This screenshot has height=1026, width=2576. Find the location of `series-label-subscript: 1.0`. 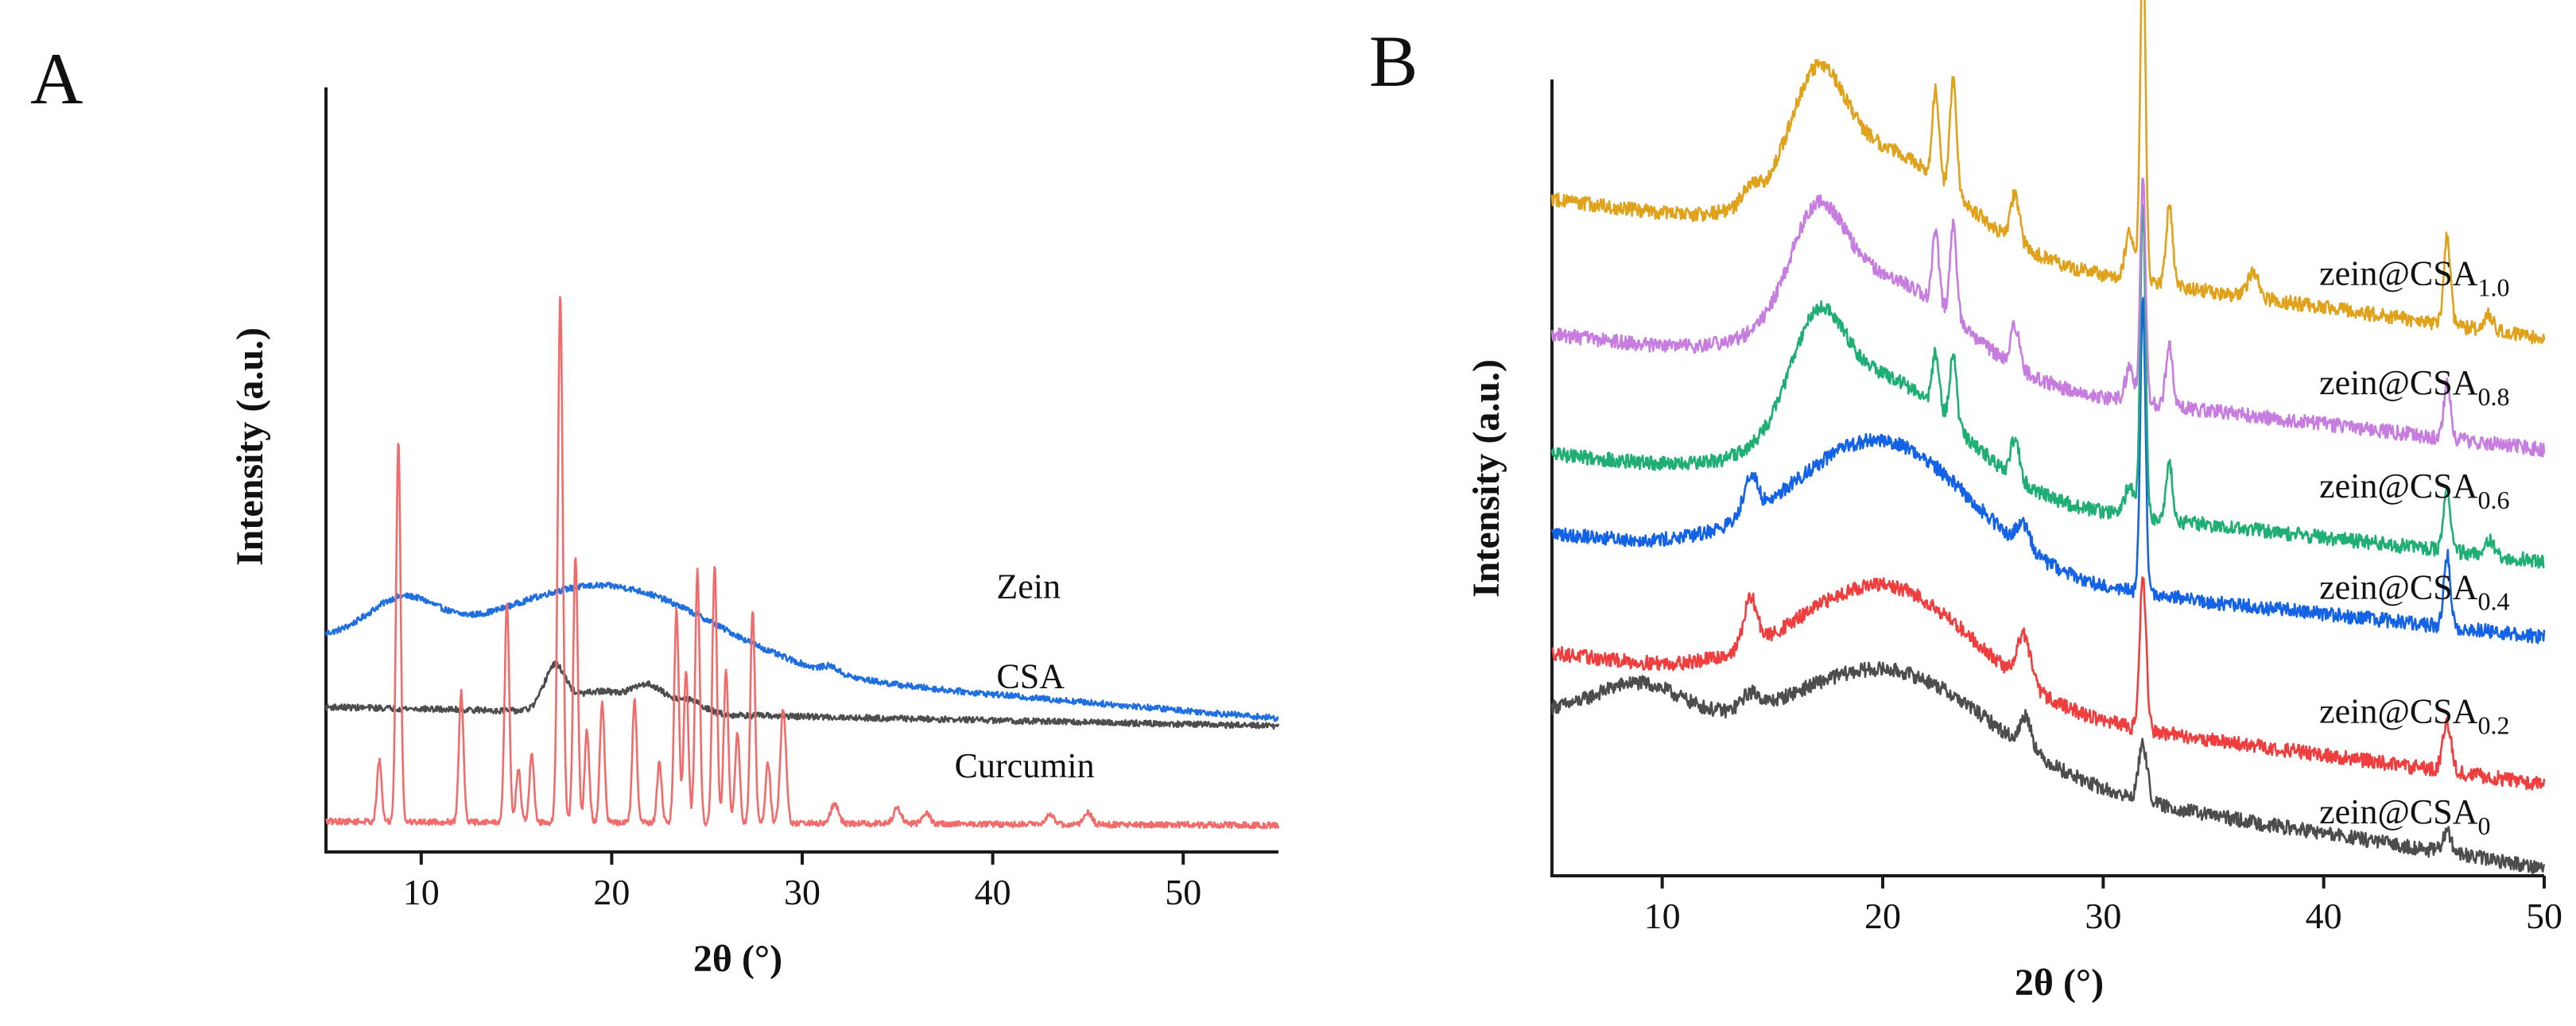

series-label-subscript: 1.0 is located at coordinates (2494, 287).